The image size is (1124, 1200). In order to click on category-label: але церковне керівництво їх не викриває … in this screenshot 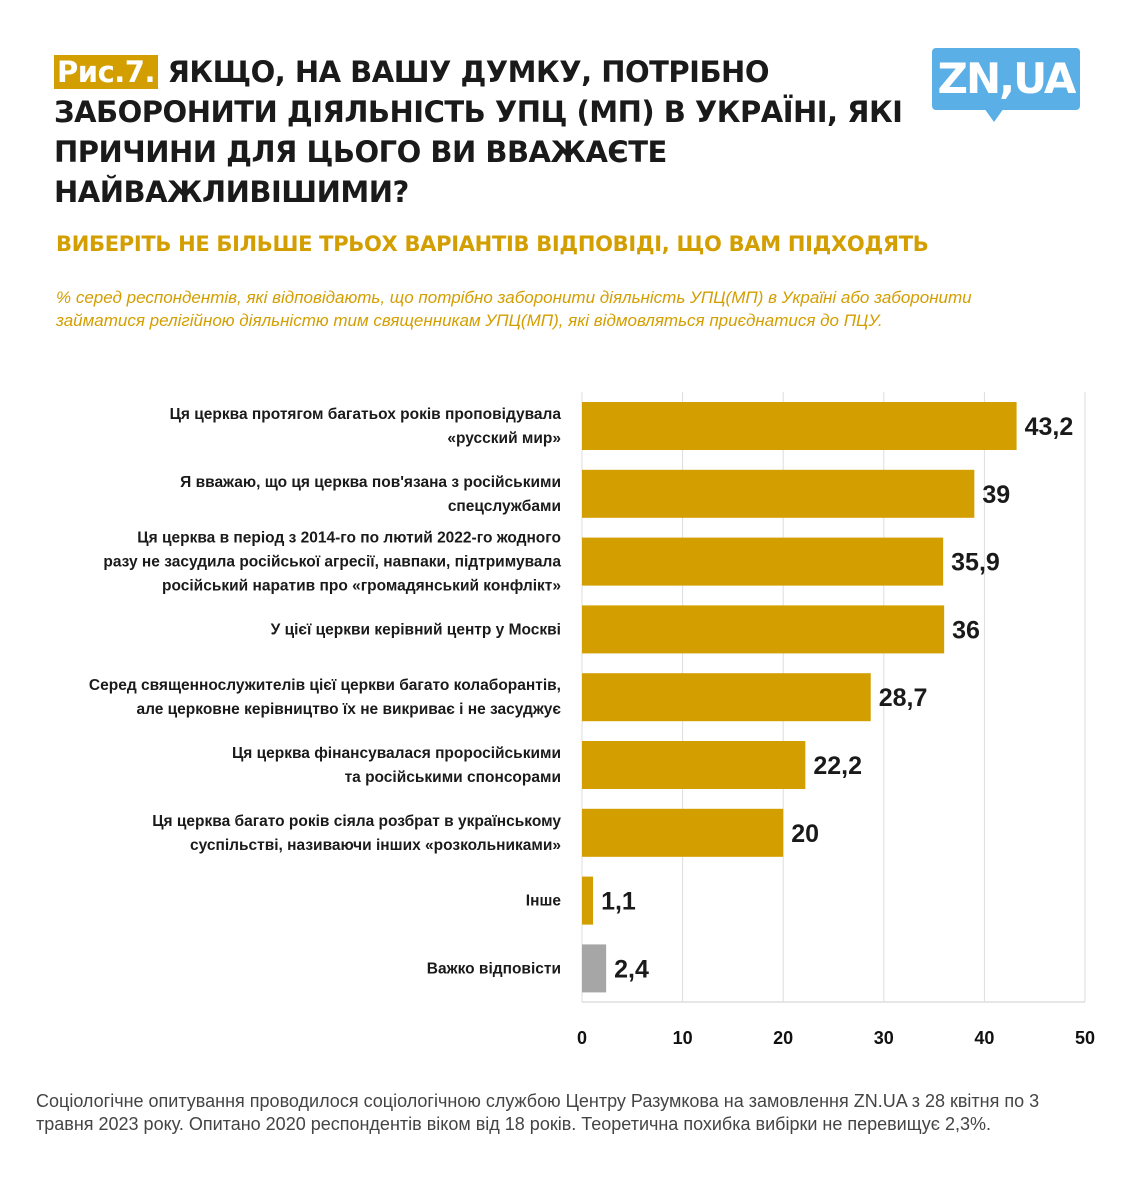, I will do `click(348, 709)`.